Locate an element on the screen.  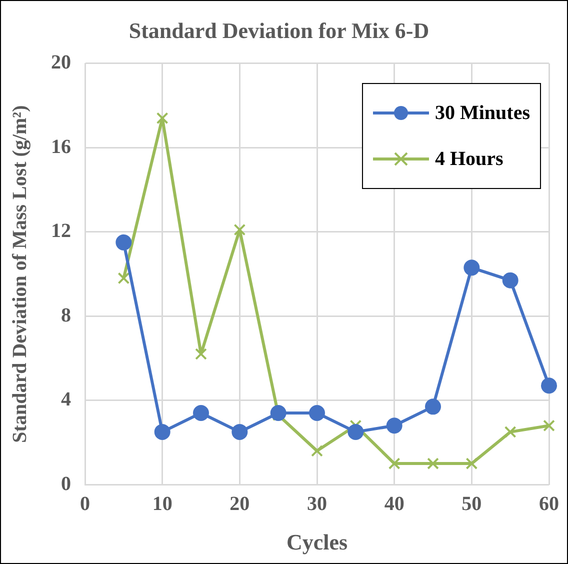
chart-title: Standard Deviation for Mix 6-D is located at coordinates (279, 30).